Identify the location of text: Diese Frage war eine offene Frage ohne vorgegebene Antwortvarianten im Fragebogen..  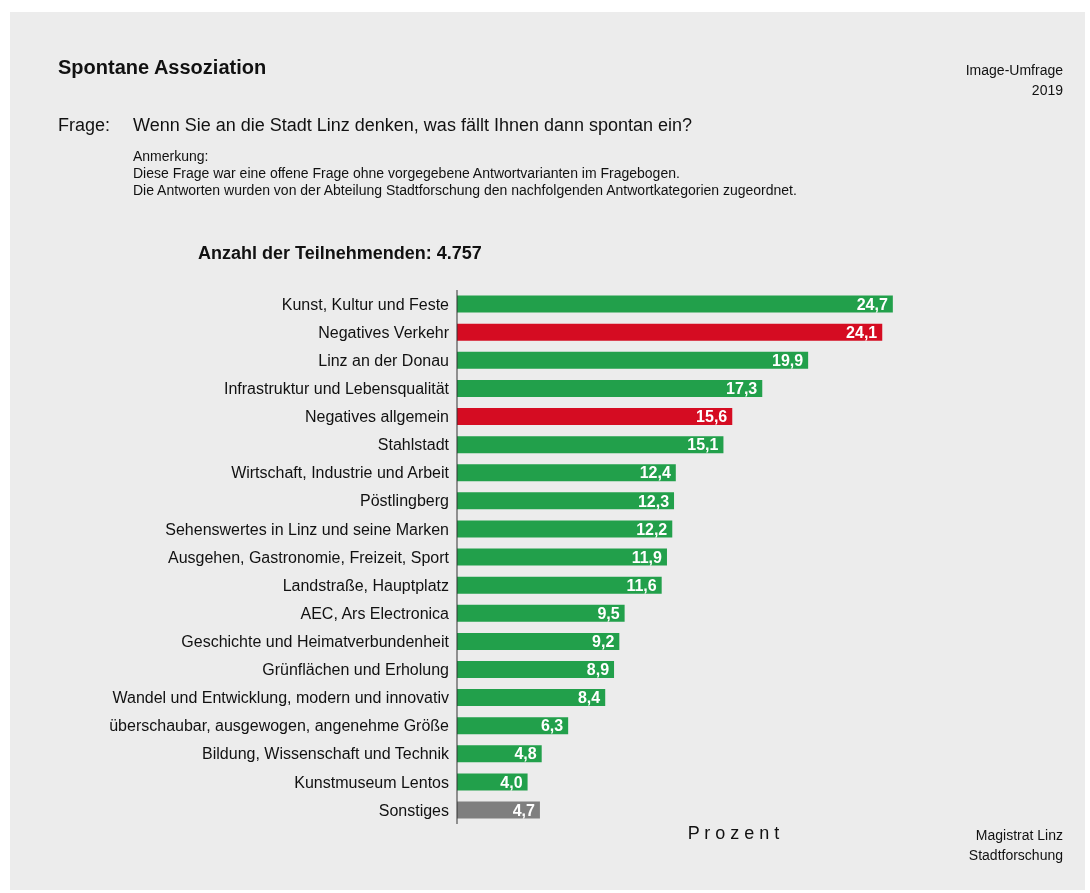
(406, 173).